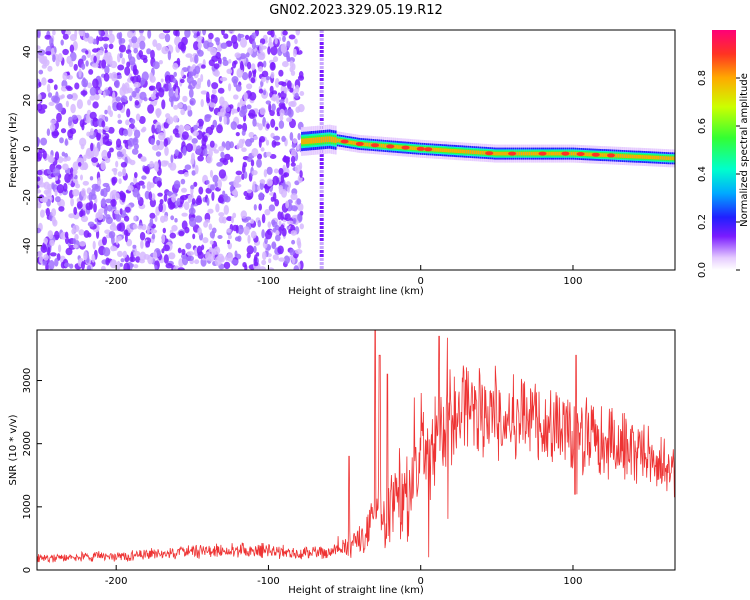  Describe the element at coordinates (359, 143) in the screenshot. I see `ridge-peak` at that location.